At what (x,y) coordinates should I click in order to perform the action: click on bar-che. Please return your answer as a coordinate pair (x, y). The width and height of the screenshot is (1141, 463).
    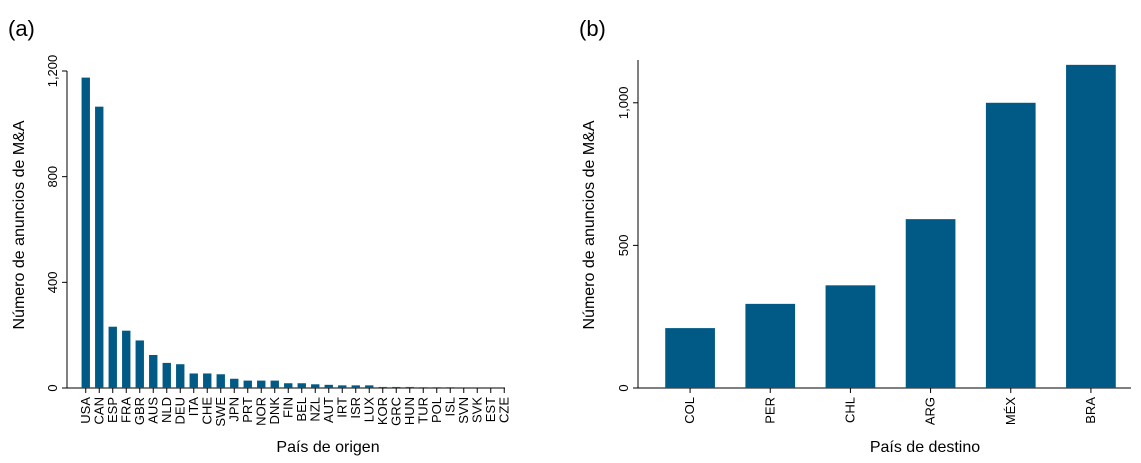
    Looking at the image, I should click on (207, 380).